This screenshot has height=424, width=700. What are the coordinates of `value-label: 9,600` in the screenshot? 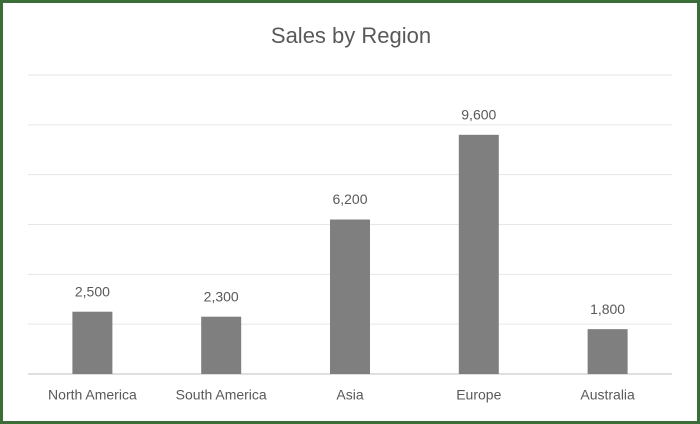 It's located at (478, 115).